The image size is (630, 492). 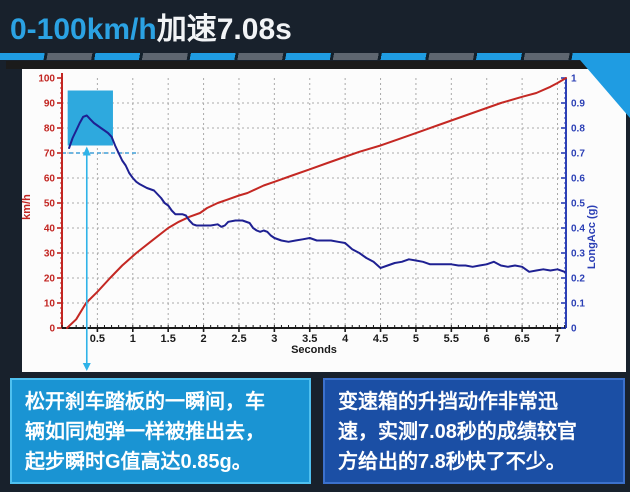 What do you see at coordinates (138, 462) in the screenshot?
I see `note-line: 起步瞬时G值高达0.85g。` at bounding box center [138, 462].